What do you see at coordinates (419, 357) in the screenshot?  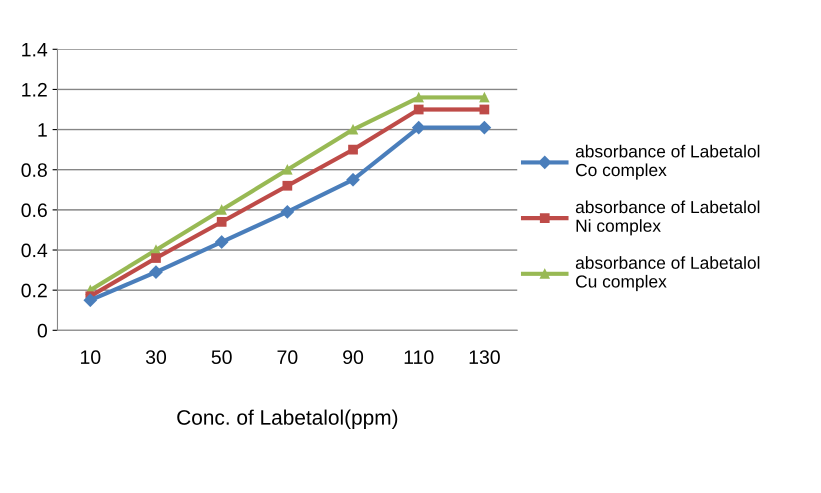 I see `x-tick-label: 110` at bounding box center [419, 357].